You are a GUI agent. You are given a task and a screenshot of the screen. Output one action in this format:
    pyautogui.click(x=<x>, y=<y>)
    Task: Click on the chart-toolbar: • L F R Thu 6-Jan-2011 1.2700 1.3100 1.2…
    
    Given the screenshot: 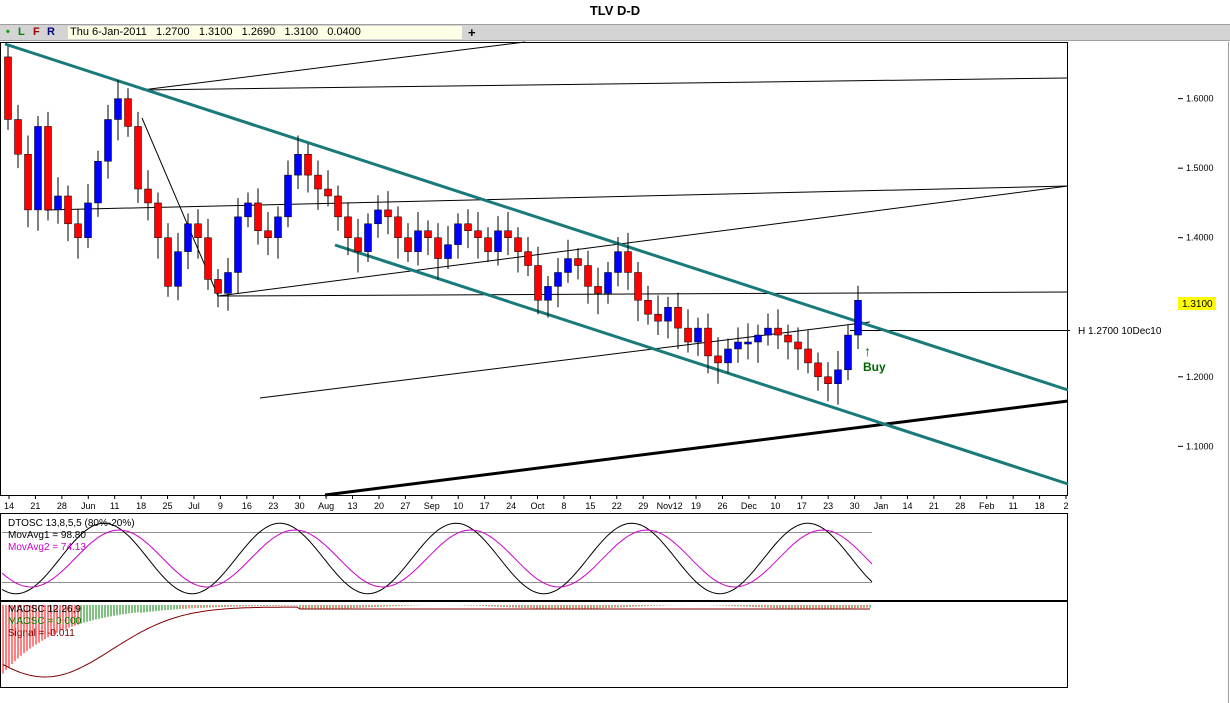 What is the action you would take?
    pyautogui.click(x=615, y=32)
    